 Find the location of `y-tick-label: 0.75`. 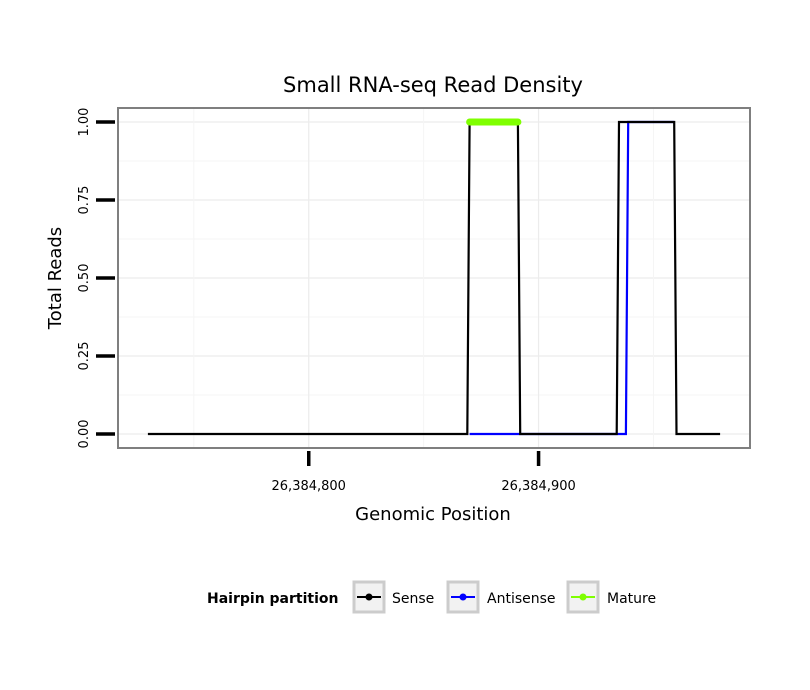

y-tick-label: 0.75 is located at coordinates (84, 200).